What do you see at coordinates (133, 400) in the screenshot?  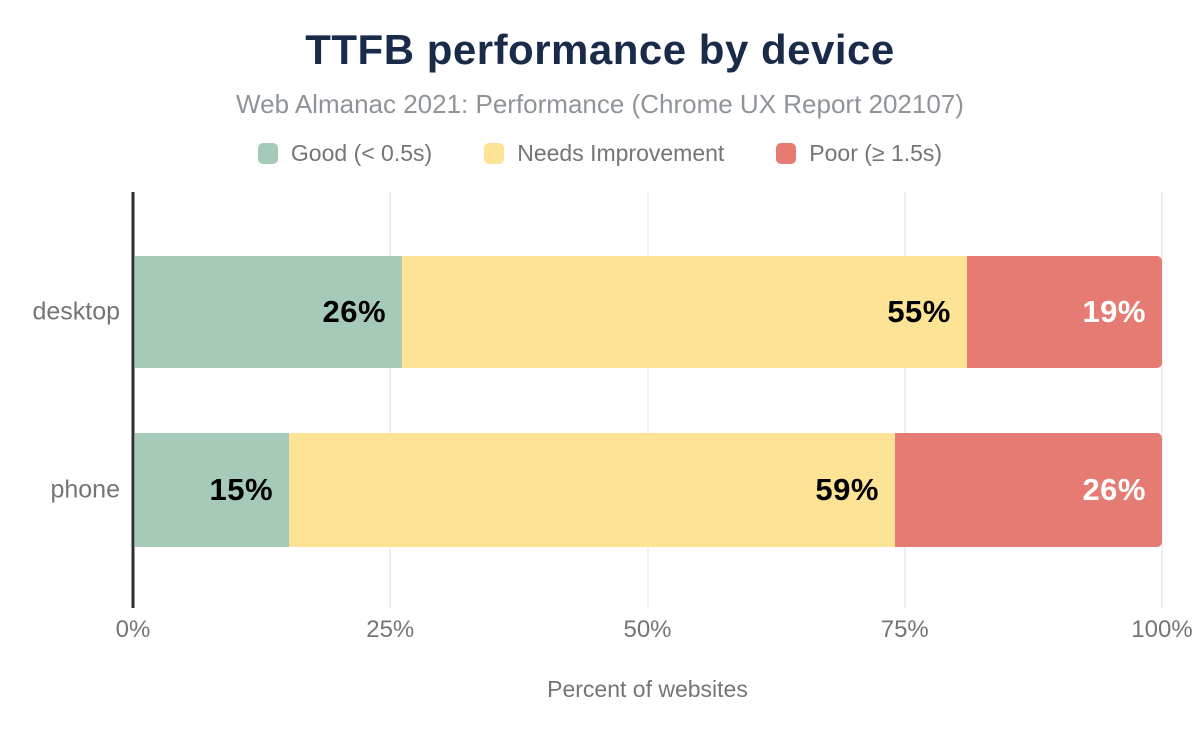 I see `y-axis-line` at bounding box center [133, 400].